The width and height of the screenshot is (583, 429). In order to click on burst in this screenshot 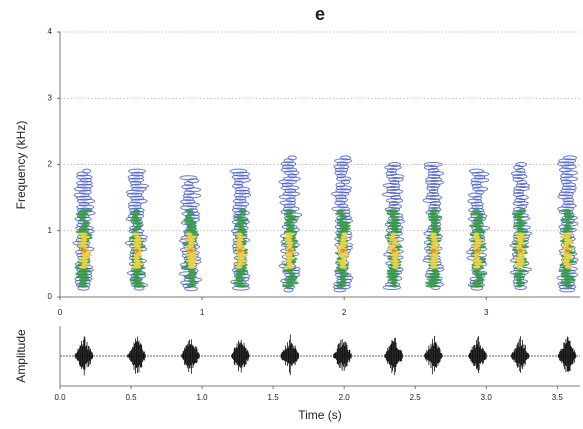, I will do `click(520, 354)`.